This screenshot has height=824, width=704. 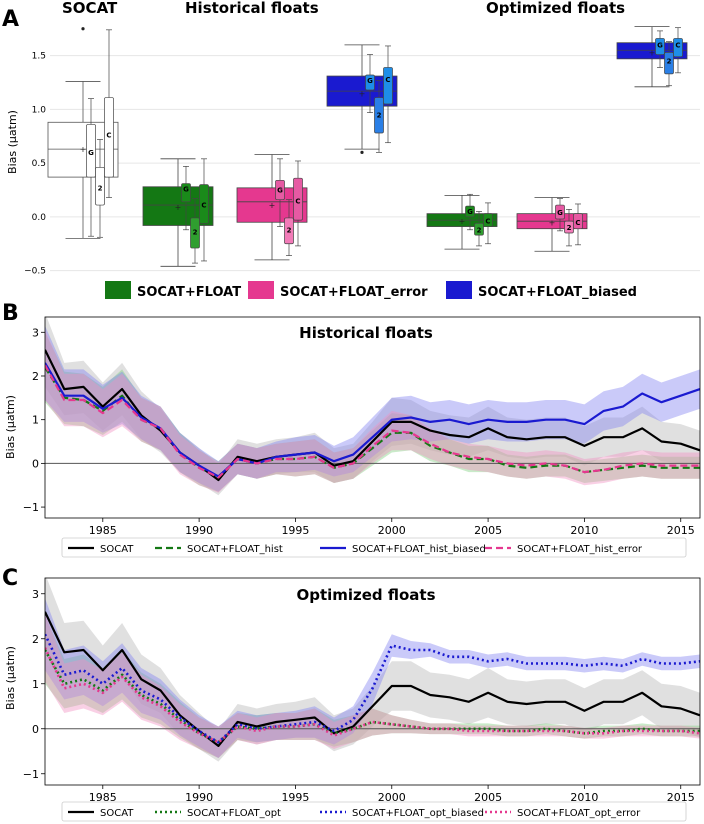 I want to click on y-tick-label: 0, so click(x=35, y=463).